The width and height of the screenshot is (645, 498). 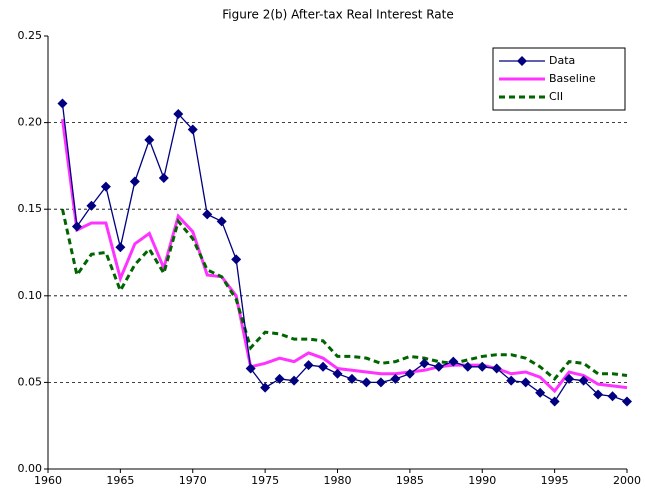 What do you see at coordinates (556, 96) in the screenshot?
I see `legend-label: CII` at bounding box center [556, 96].